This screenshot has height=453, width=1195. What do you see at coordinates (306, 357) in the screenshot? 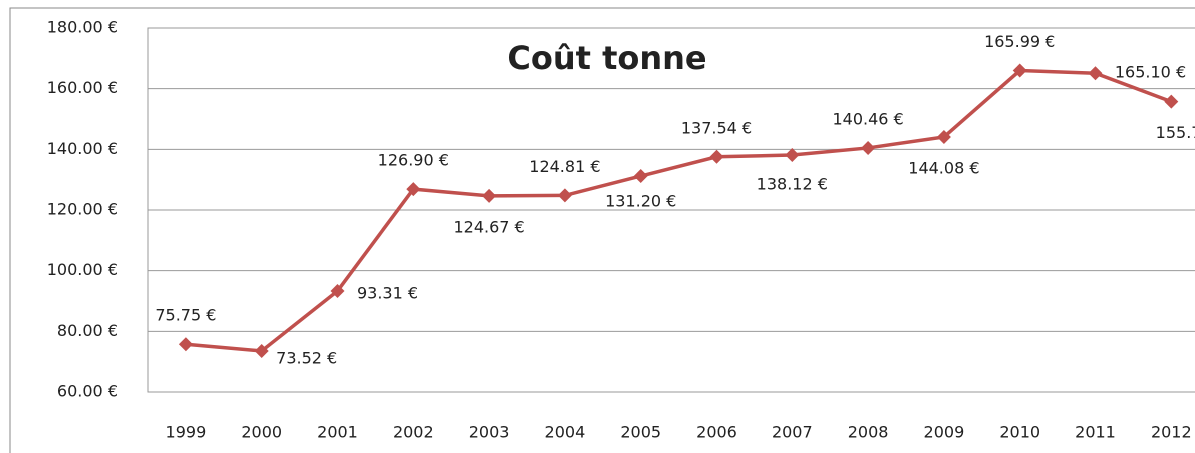
I see `data-label: 73.52 €` at bounding box center [306, 357].